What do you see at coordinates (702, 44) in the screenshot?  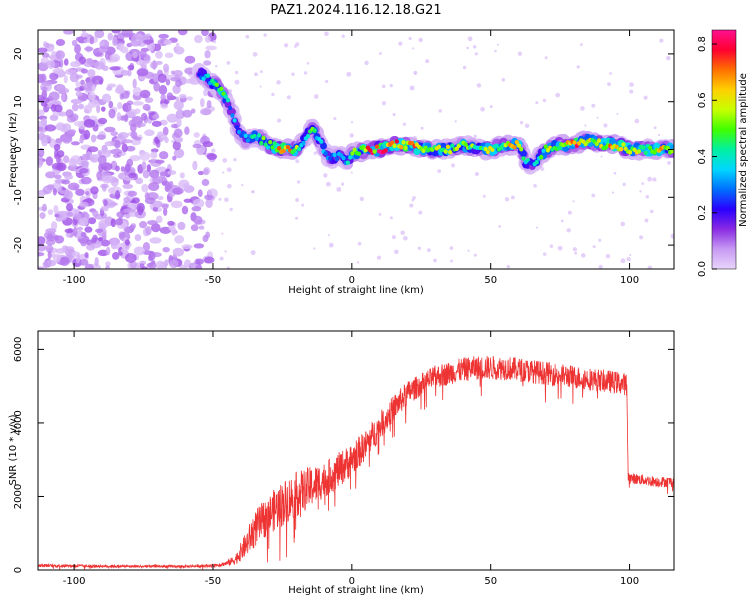 I see `colorbar-tick-label: 0.8` at bounding box center [702, 44].